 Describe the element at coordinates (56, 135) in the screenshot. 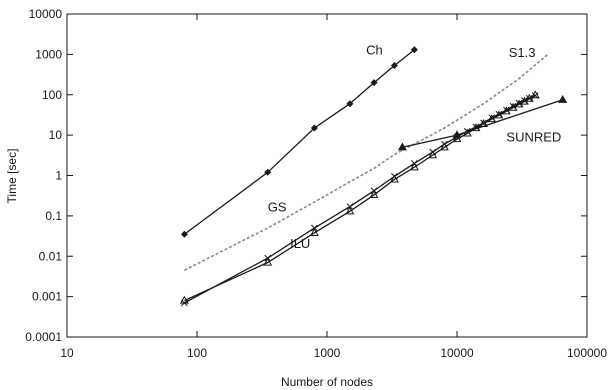

I see `y-tick-label: 10` at that location.